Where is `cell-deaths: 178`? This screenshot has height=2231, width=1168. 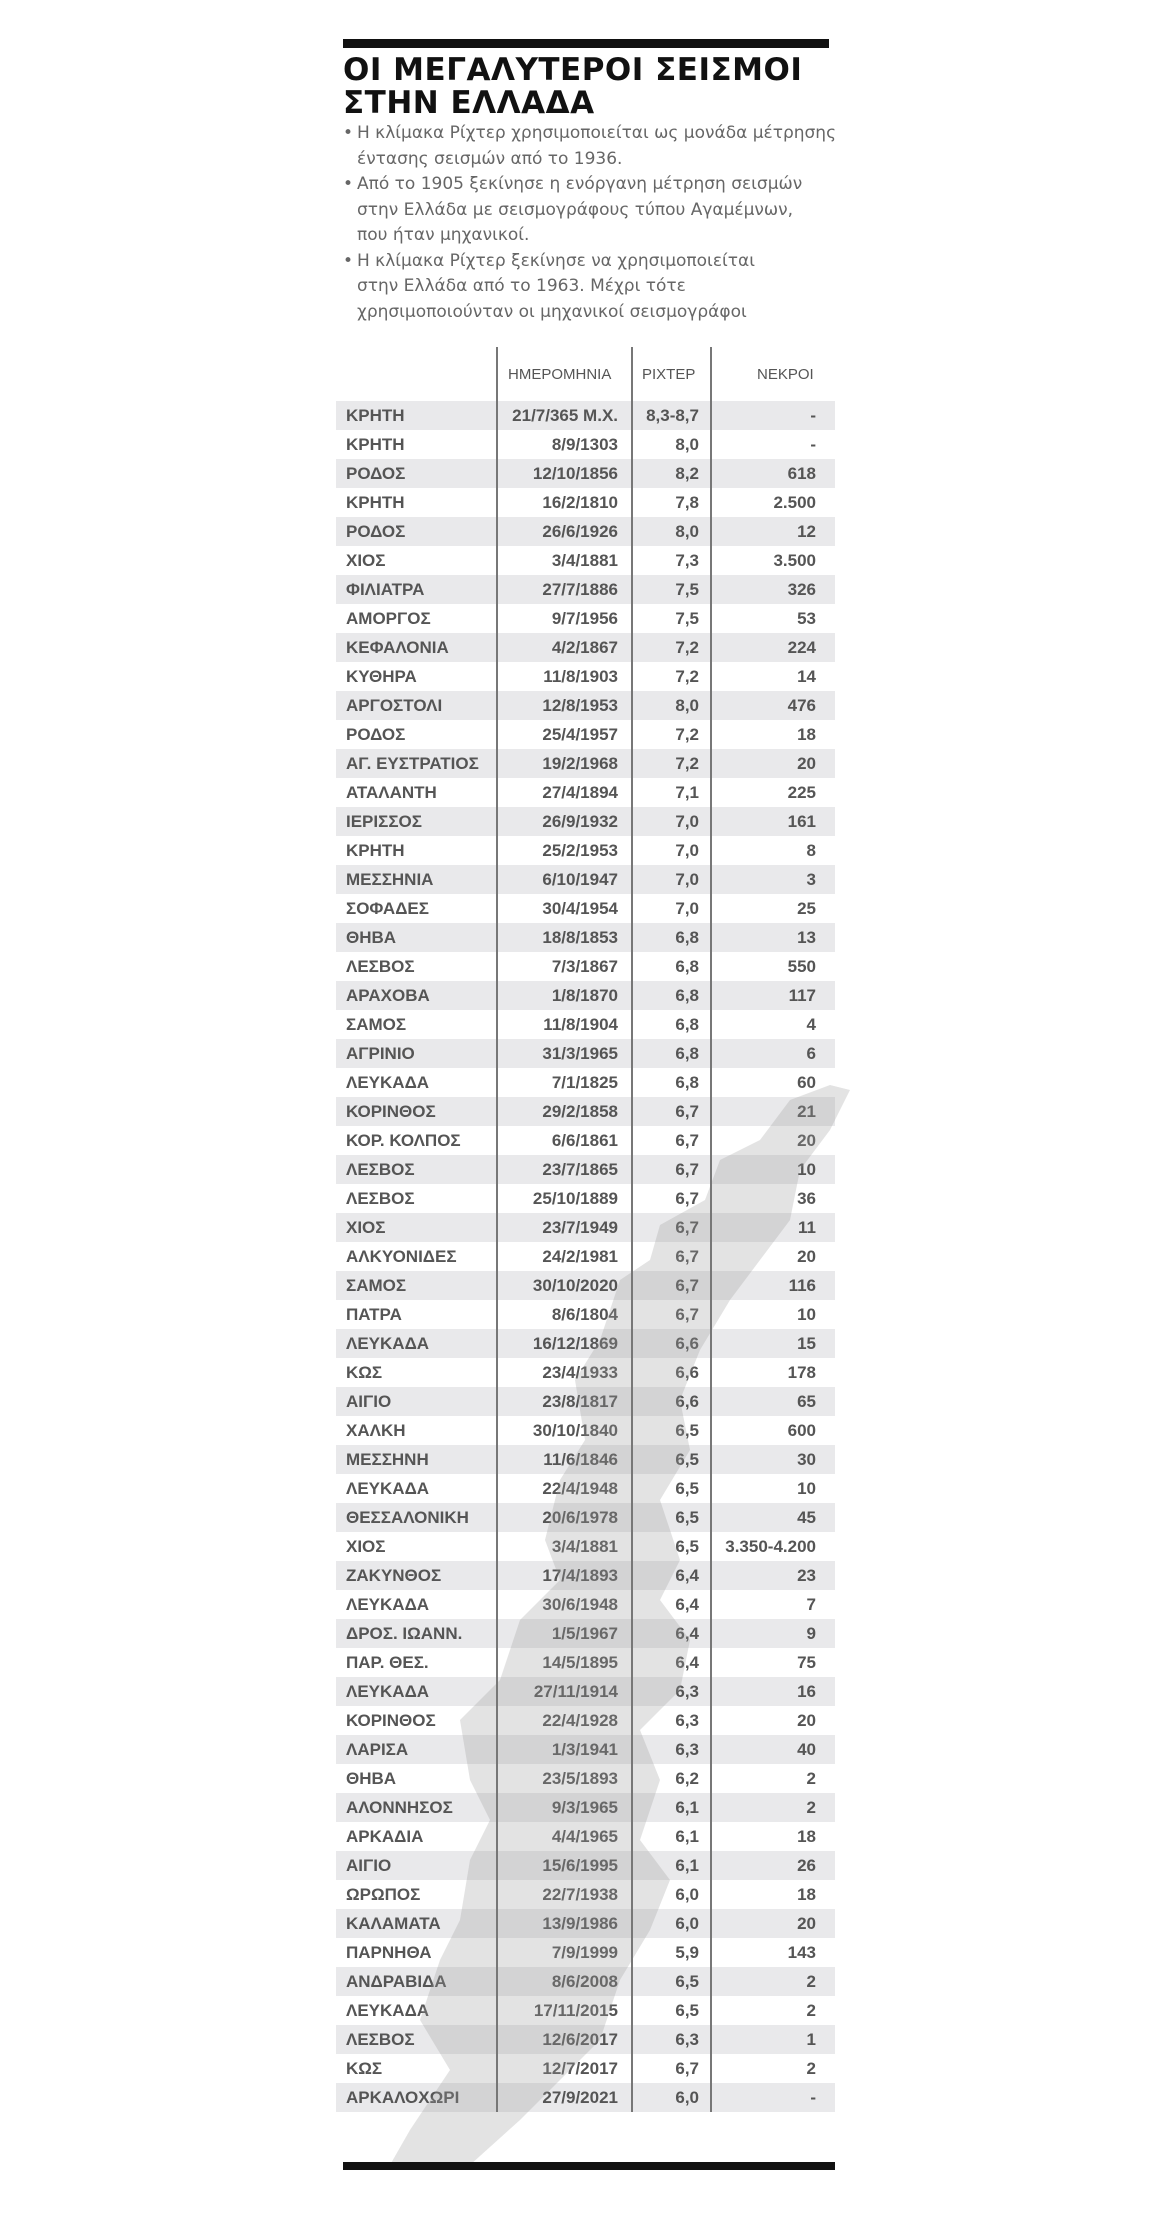 cell-deaths: 178 is located at coordinates (801, 1372).